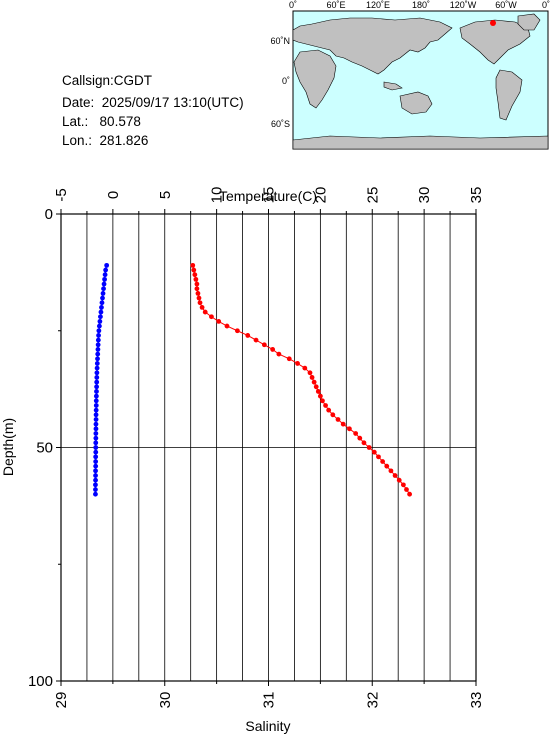 The height and width of the screenshot is (736, 553). Describe the element at coordinates (372, 700) in the screenshot. I see `salinity-tick-label: 32` at that location.